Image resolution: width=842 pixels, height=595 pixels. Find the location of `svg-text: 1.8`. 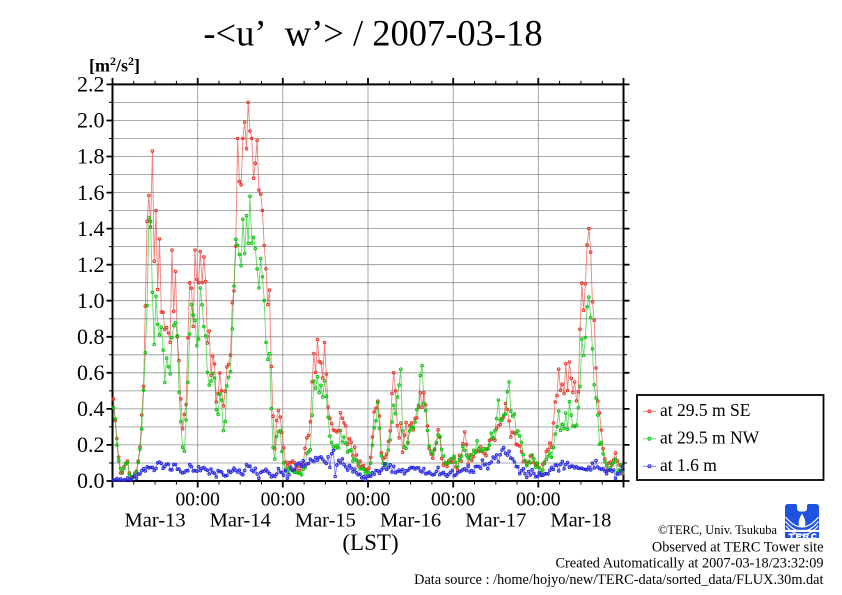

svg-text: 1.8 is located at coordinates (91, 156).